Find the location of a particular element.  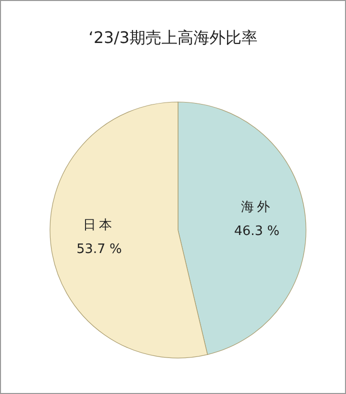

slice-label: 海外 is located at coordinates (256, 207).